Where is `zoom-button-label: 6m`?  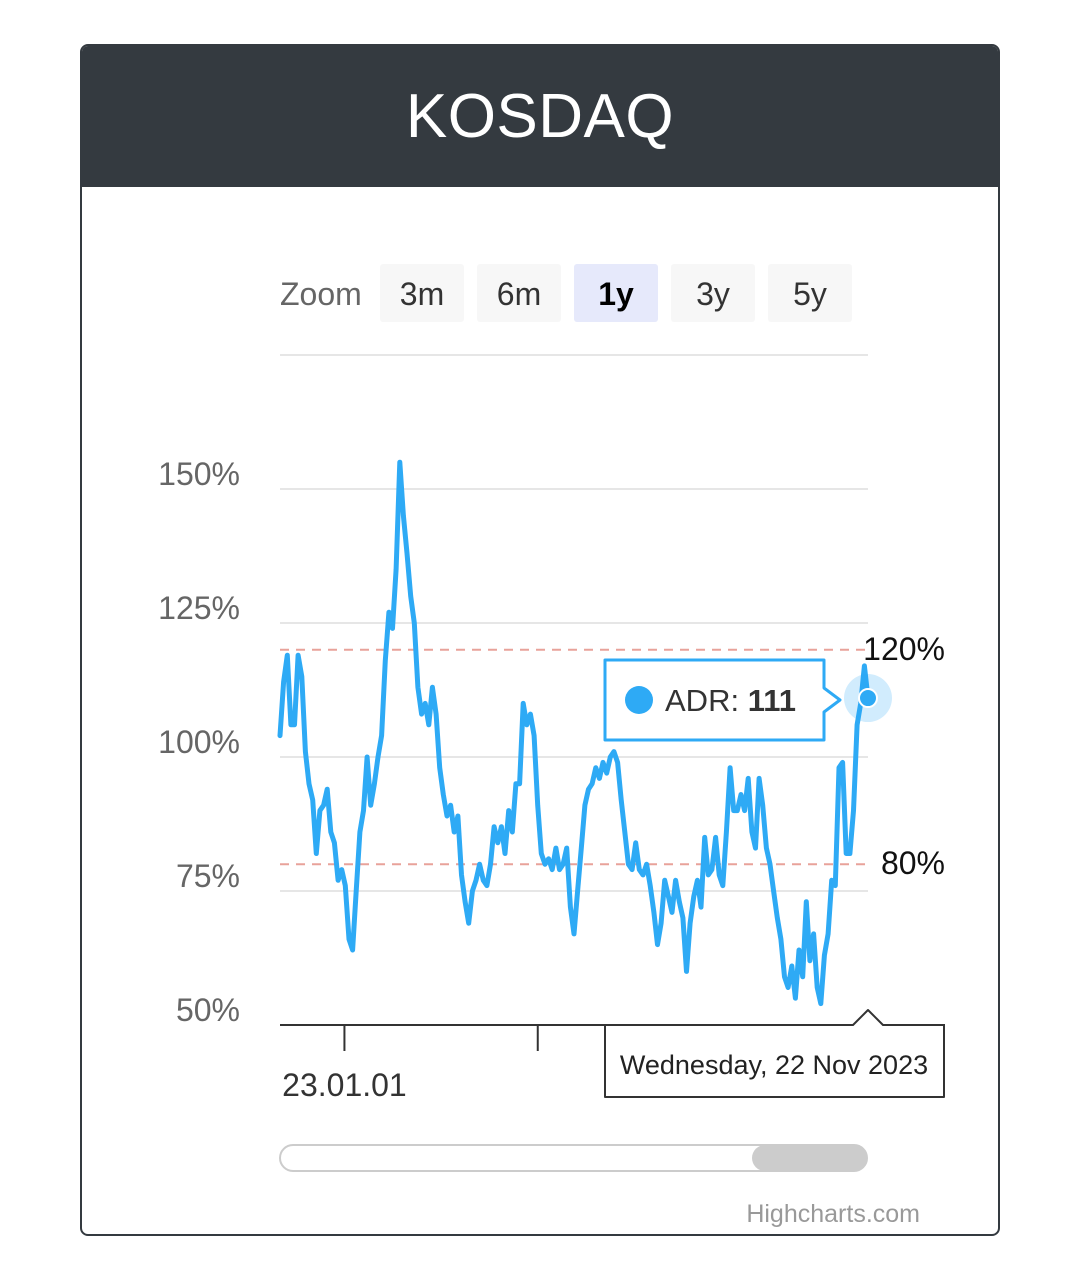
zoom-button-label: 6m is located at coordinates (519, 294).